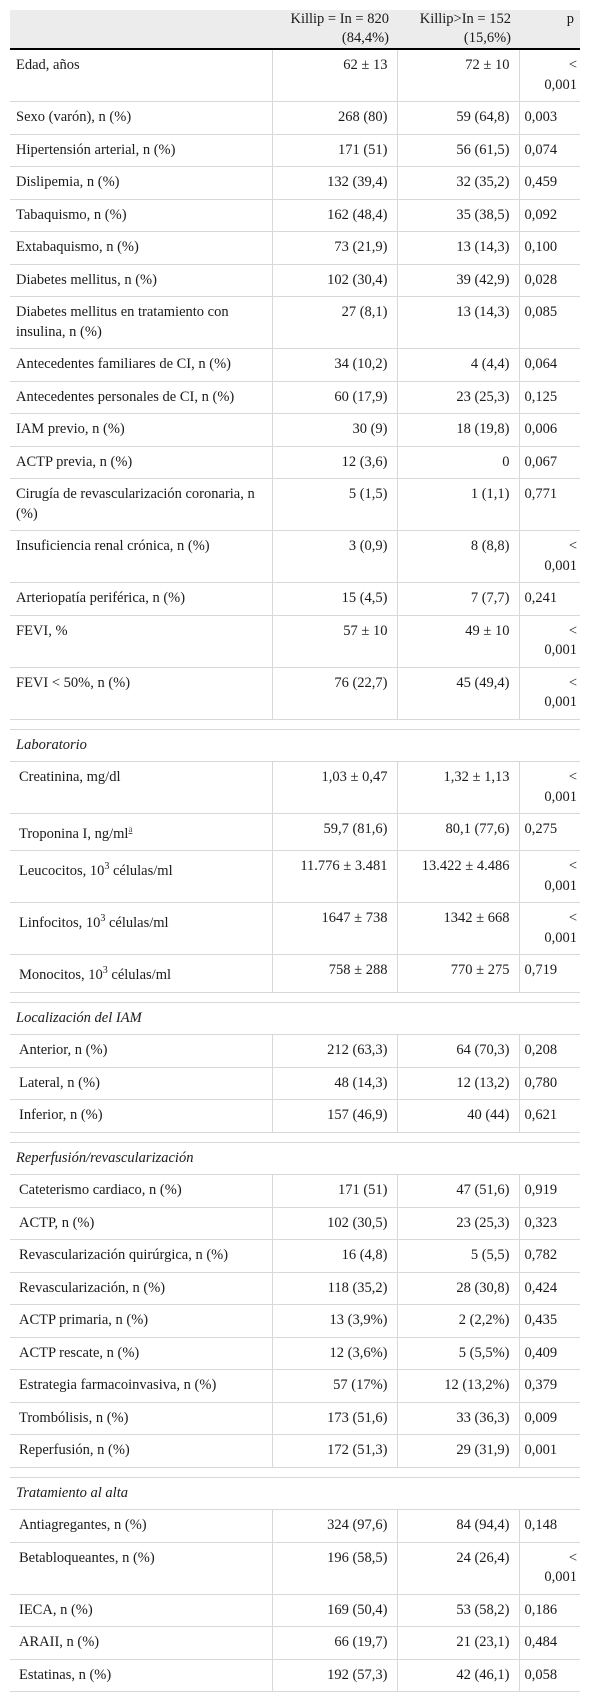 This screenshot has width=590, height=1692. Describe the element at coordinates (457, 1354) in the screenshot. I see `killip-gt-i-value: 5 (5,5%)` at that location.